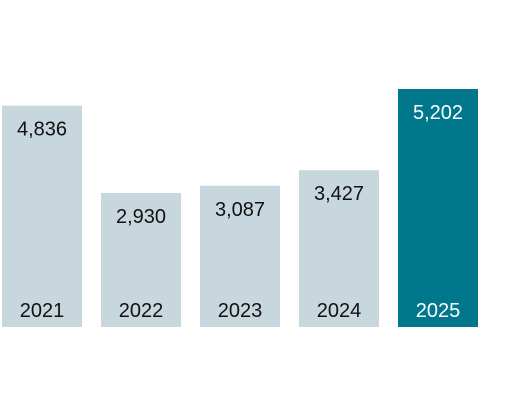  Describe the element at coordinates (240, 311) in the screenshot. I see `category-label-2023: 2023` at that location.